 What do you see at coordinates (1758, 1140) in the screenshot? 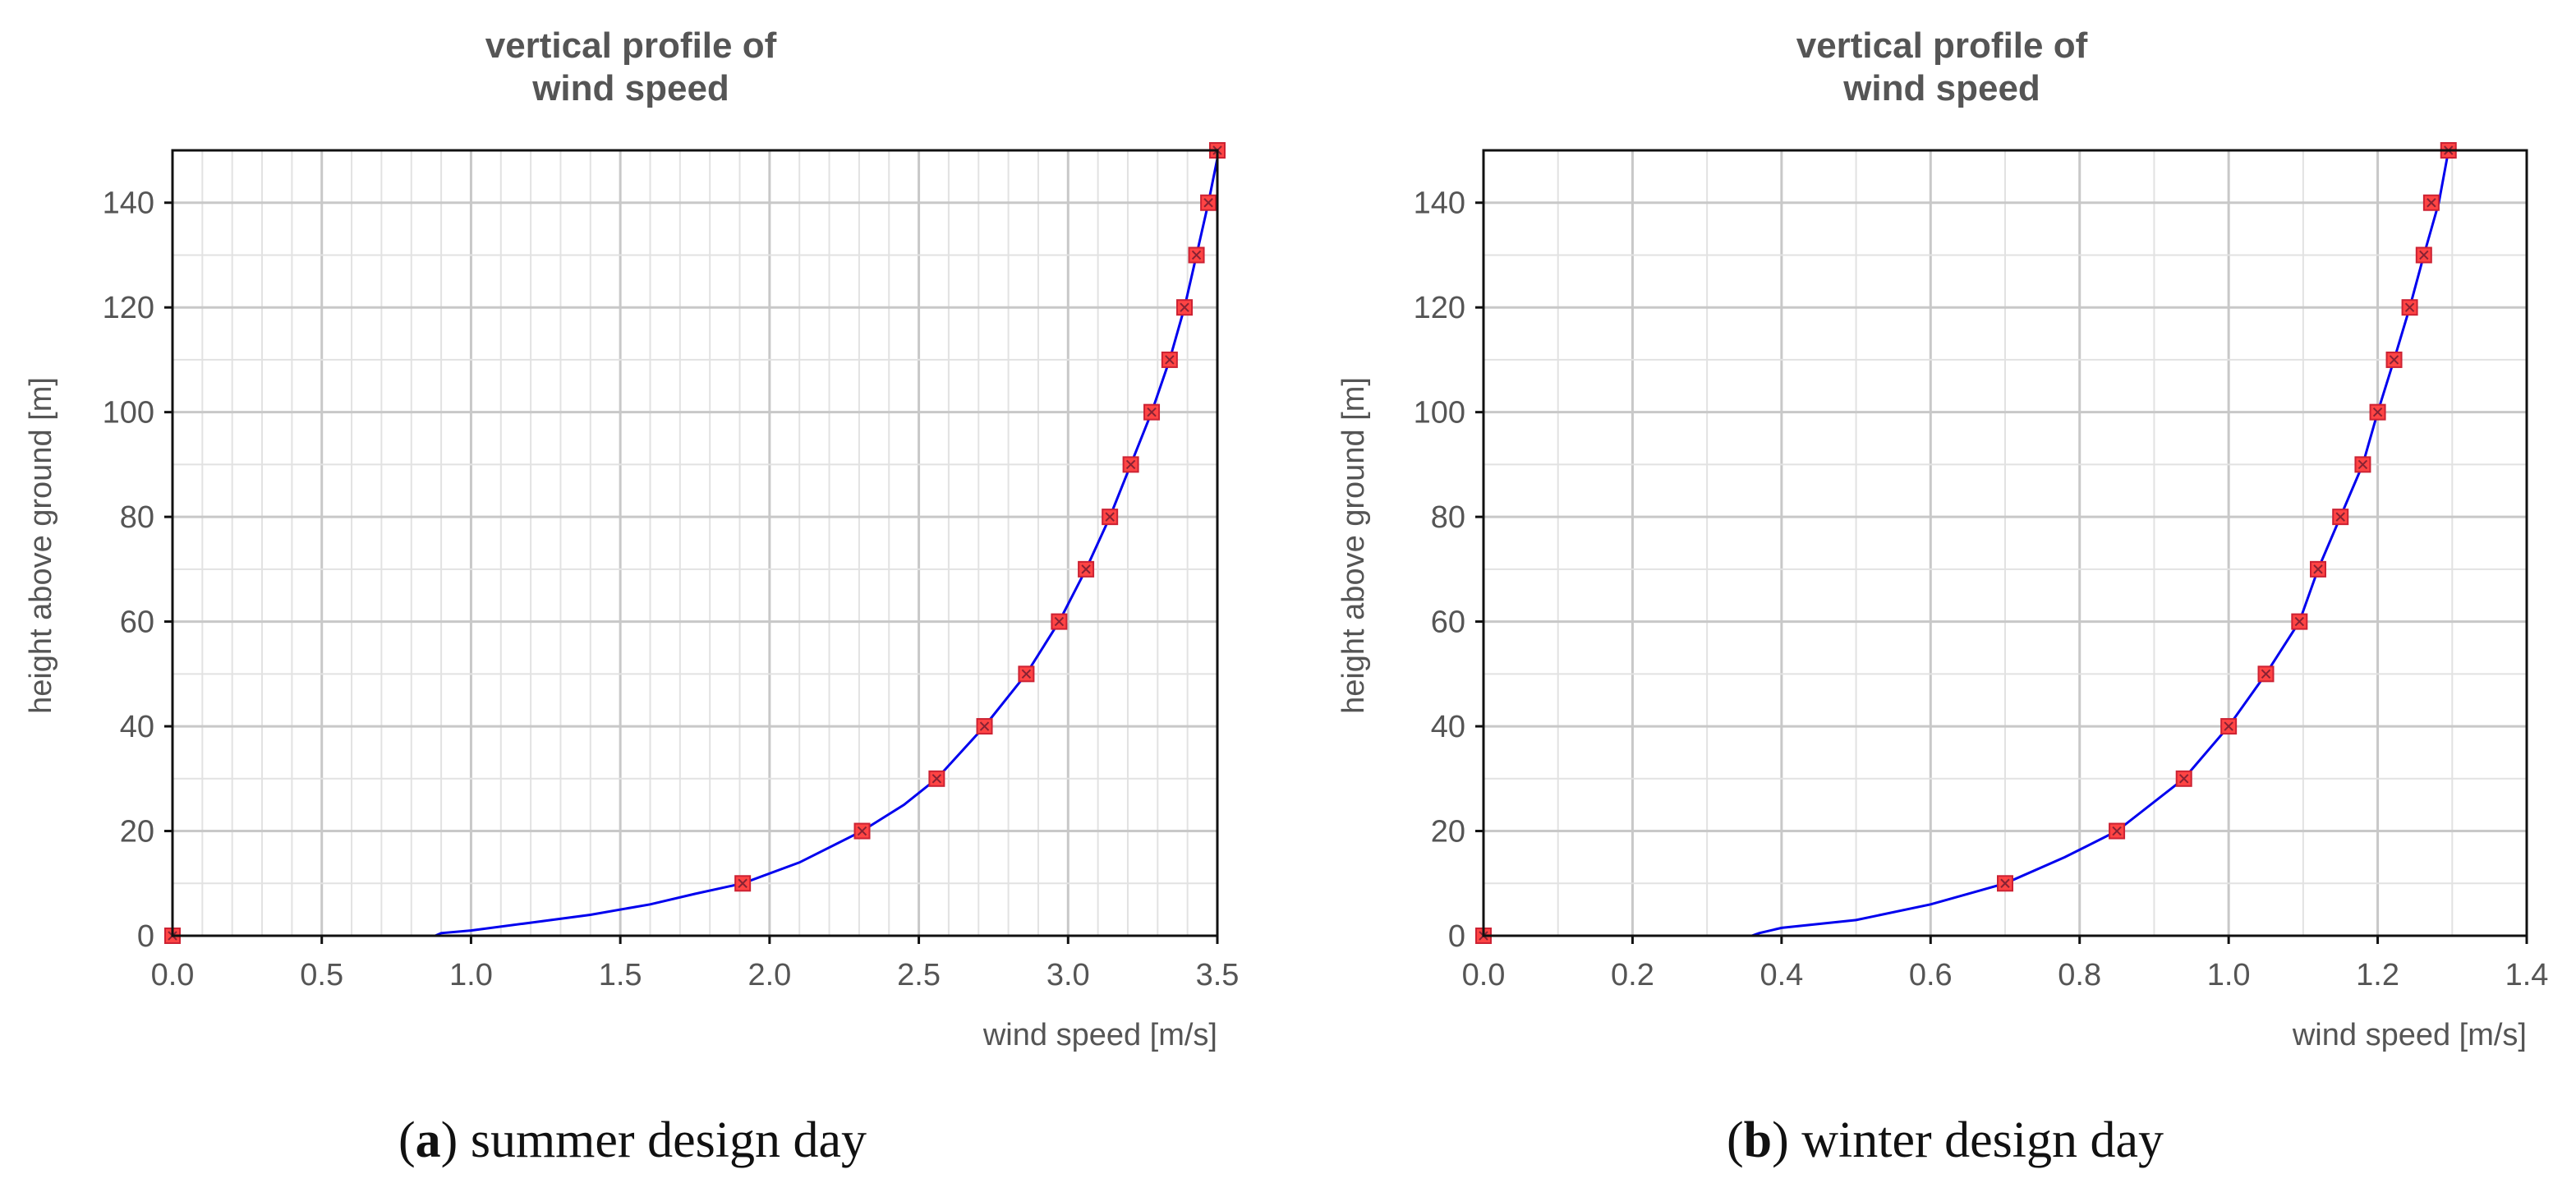
I see `caption-letter: b` at bounding box center [1758, 1140].